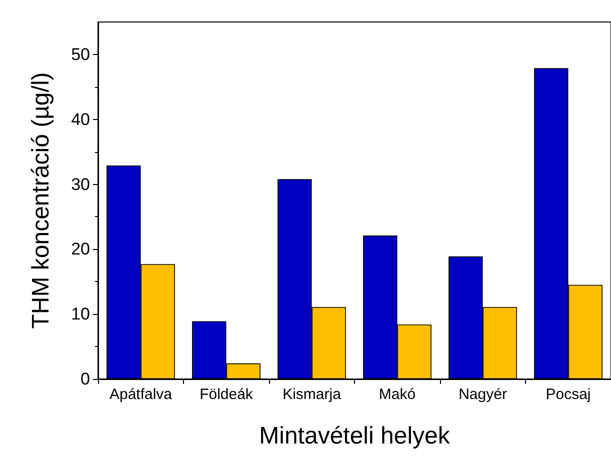 This screenshot has height=467, width=611. What do you see at coordinates (80, 314) in the screenshot?
I see `y-tick-label: 10` at bounding box center [80, 314].